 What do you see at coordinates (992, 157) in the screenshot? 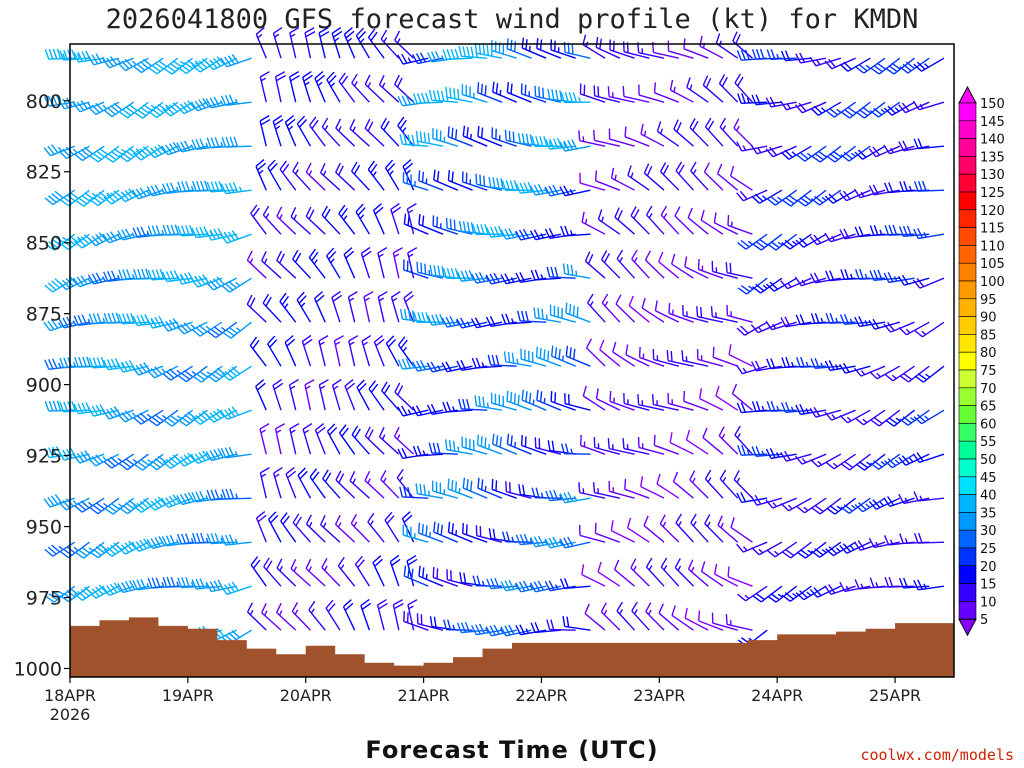
I see `colorbar-label: 135` at bounding box center [992, 157].